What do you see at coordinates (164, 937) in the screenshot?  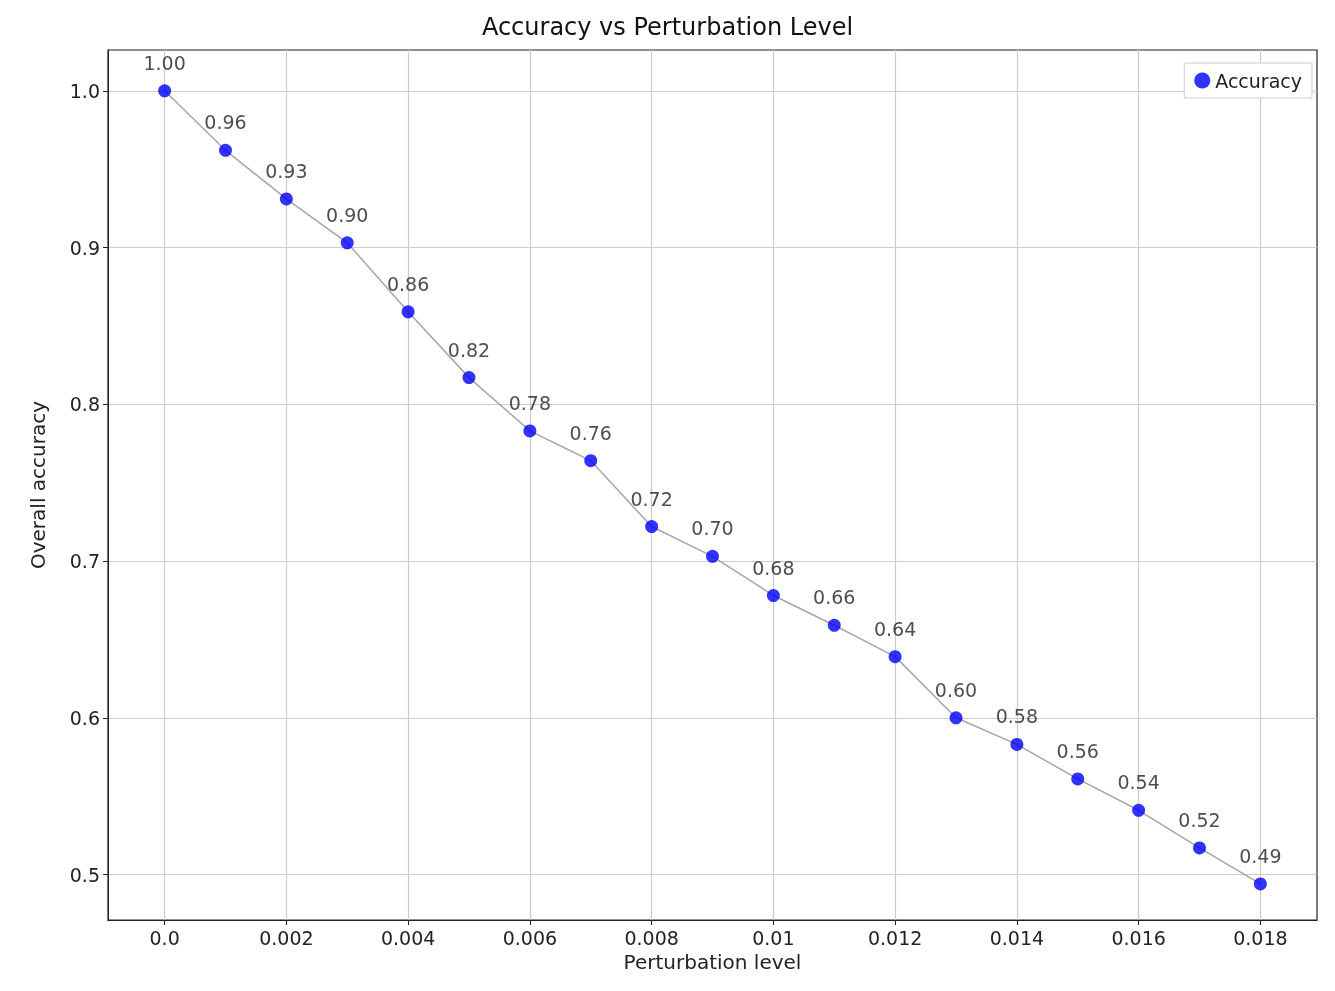 I see `x-tick-label: 0.0` at bounding box center [164, 937].